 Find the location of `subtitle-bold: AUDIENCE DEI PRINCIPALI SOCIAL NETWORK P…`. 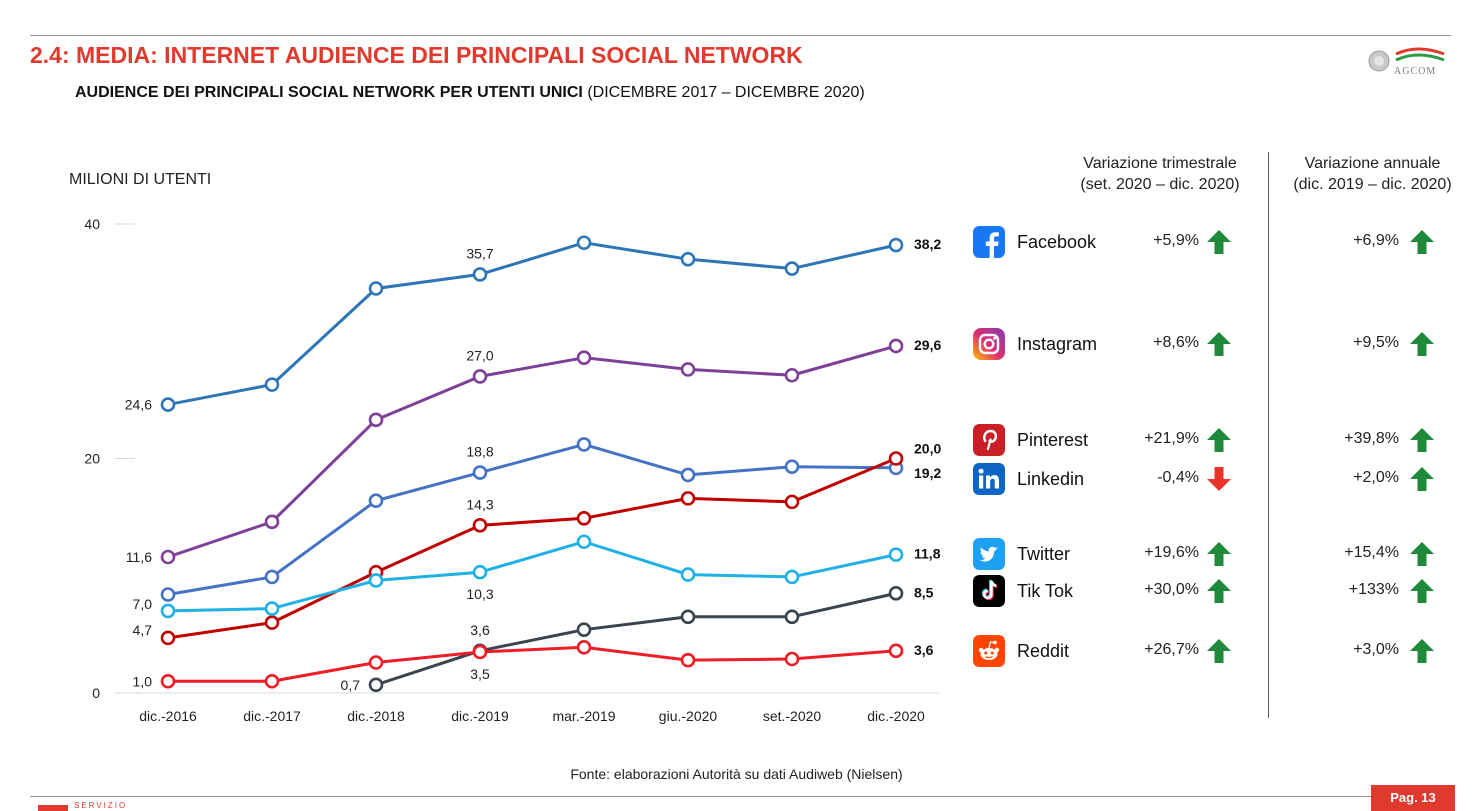

subtitle-bold: AUDIENCE DEI PRINCIPALI SOCIAL NETWORK P… is located at coordinates (329, 92).